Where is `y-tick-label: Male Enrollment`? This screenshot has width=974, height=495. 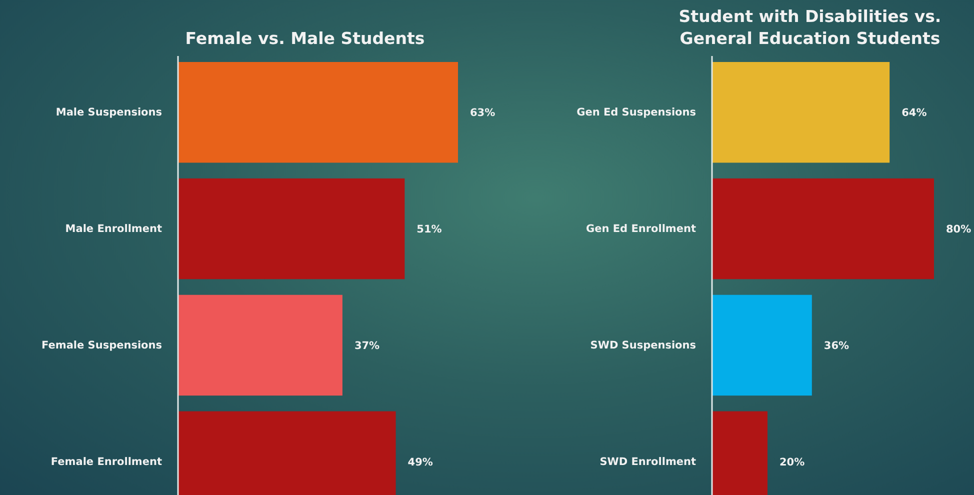
y-tick-label: Male Enrollment is located at coordinates (113, 229).